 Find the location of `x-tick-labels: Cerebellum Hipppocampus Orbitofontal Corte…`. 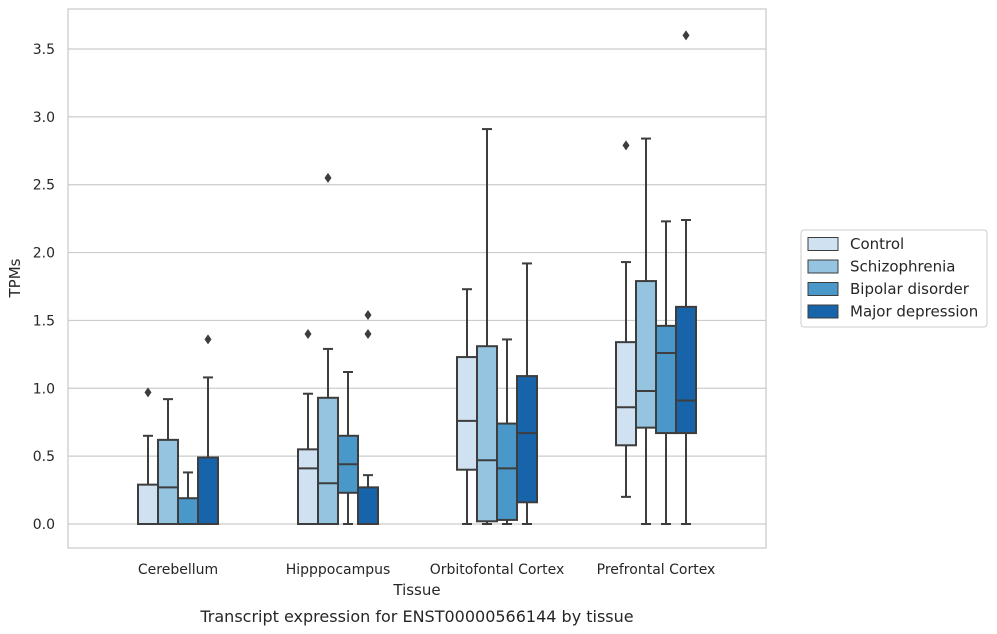

x-tick-labels: Cerebellum Hipppocampus Orbitofontal Corte… is located at coordinates (426, 570).